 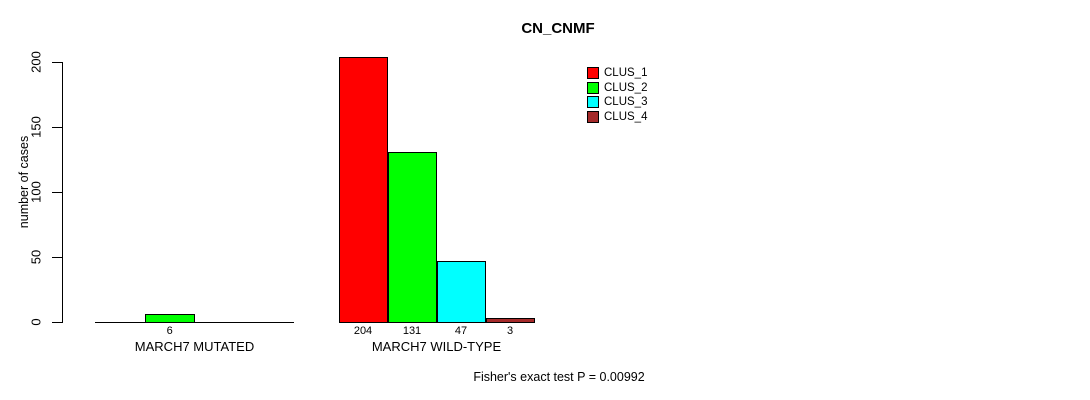 I want to click on legend-label: CLUS_1, so click(x=626, y=73).